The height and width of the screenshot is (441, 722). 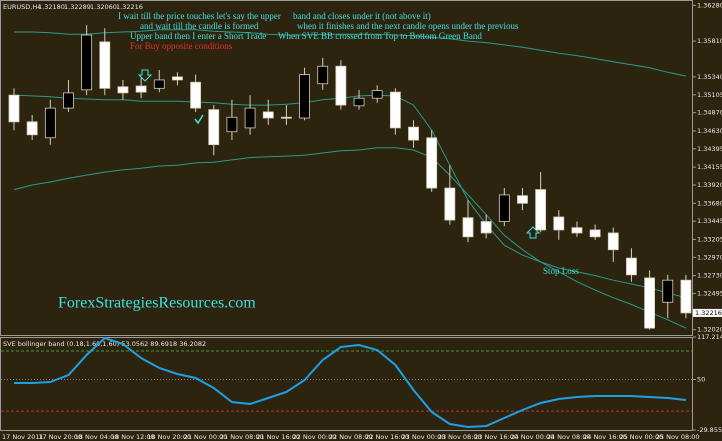 I want to click on x-tick-label: 22 Nov 08:00, so click(x=351, y=437).